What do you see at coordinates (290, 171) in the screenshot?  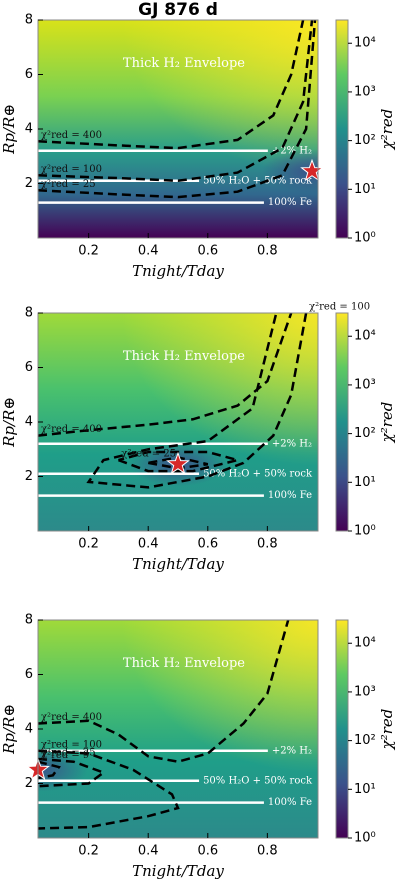 I see `heatmap-minimum` at bounding box center [290, 171].